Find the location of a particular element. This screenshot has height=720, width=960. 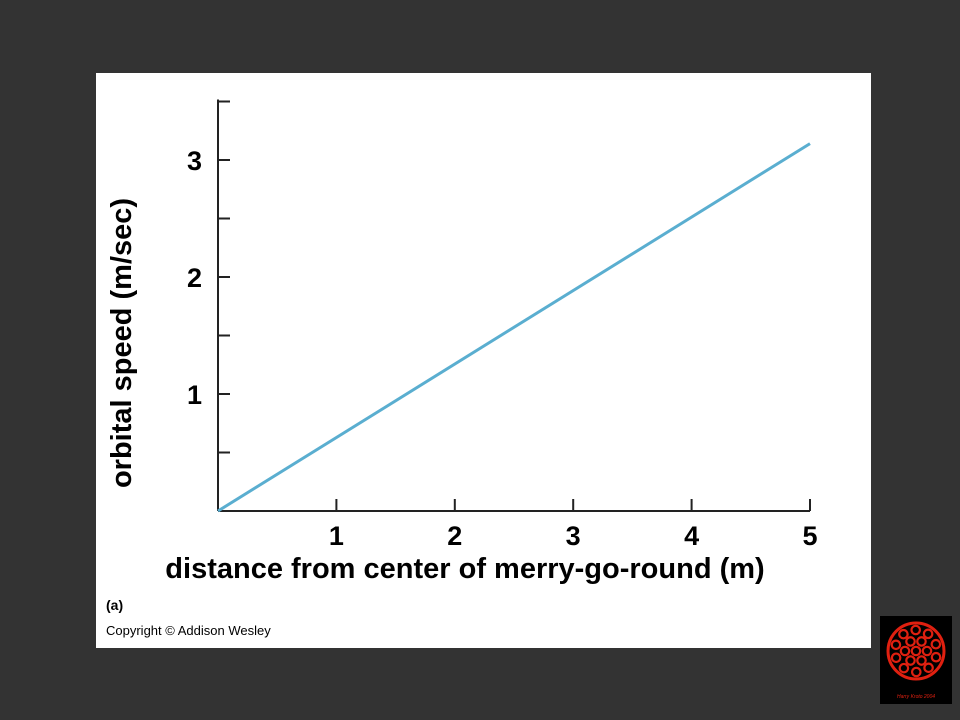

x-tick-label: 2 is located at coordinates (454, 536).